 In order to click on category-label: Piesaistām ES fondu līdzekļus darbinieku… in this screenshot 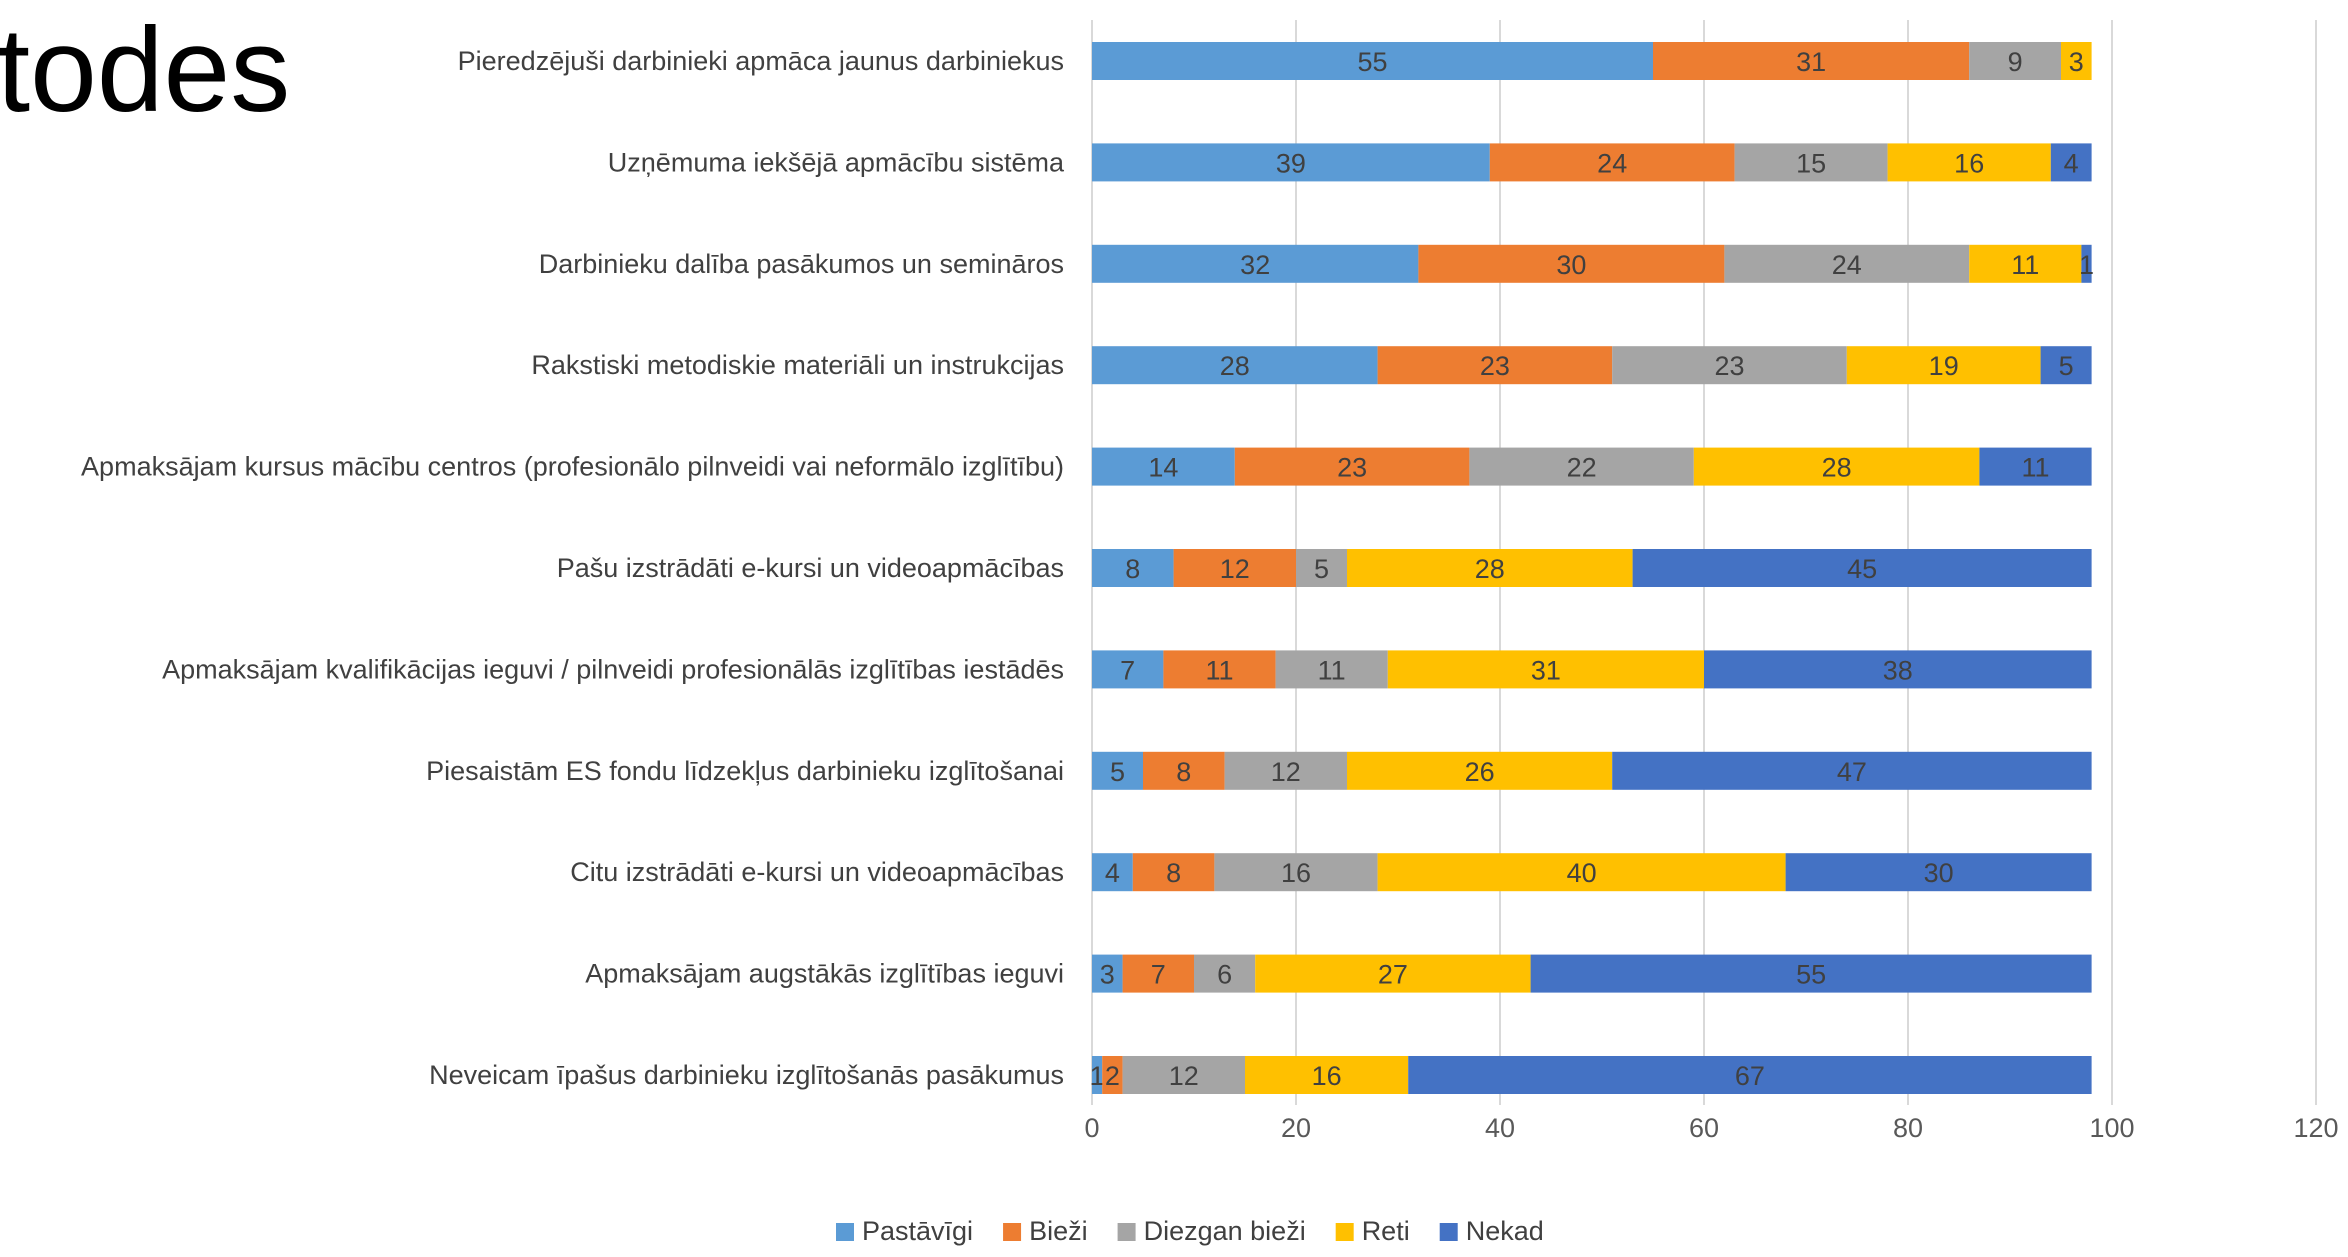, I will do `click(745, 771)`.